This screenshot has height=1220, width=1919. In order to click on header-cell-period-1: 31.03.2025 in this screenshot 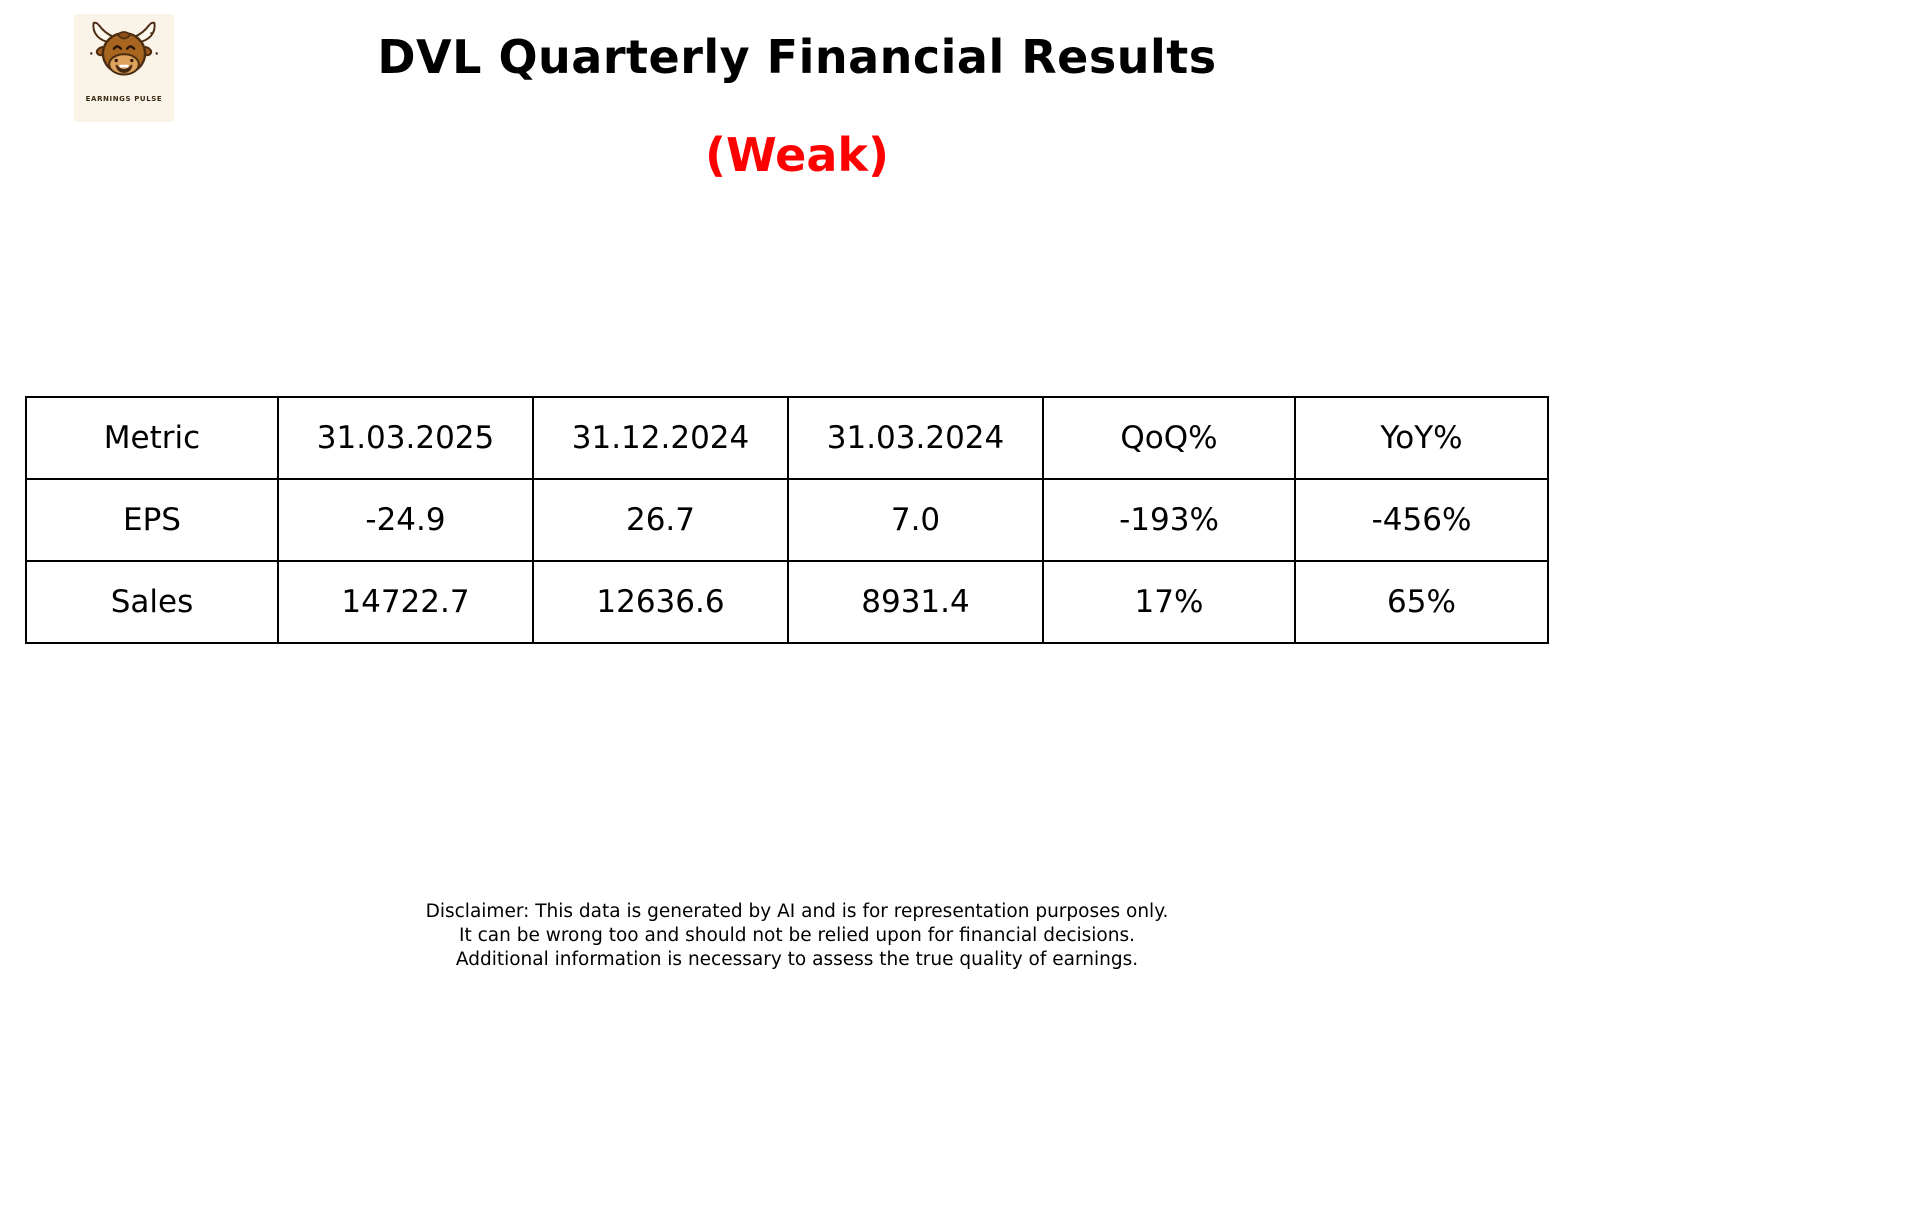, I will do `click(405, 438)`.